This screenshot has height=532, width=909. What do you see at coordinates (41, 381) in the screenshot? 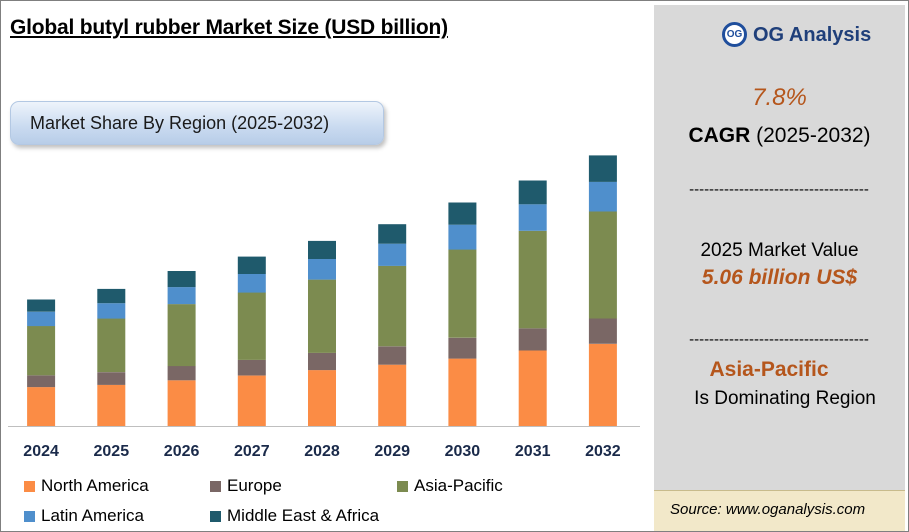
I see `bar-2024-europe` at bounding box center [41, 381].